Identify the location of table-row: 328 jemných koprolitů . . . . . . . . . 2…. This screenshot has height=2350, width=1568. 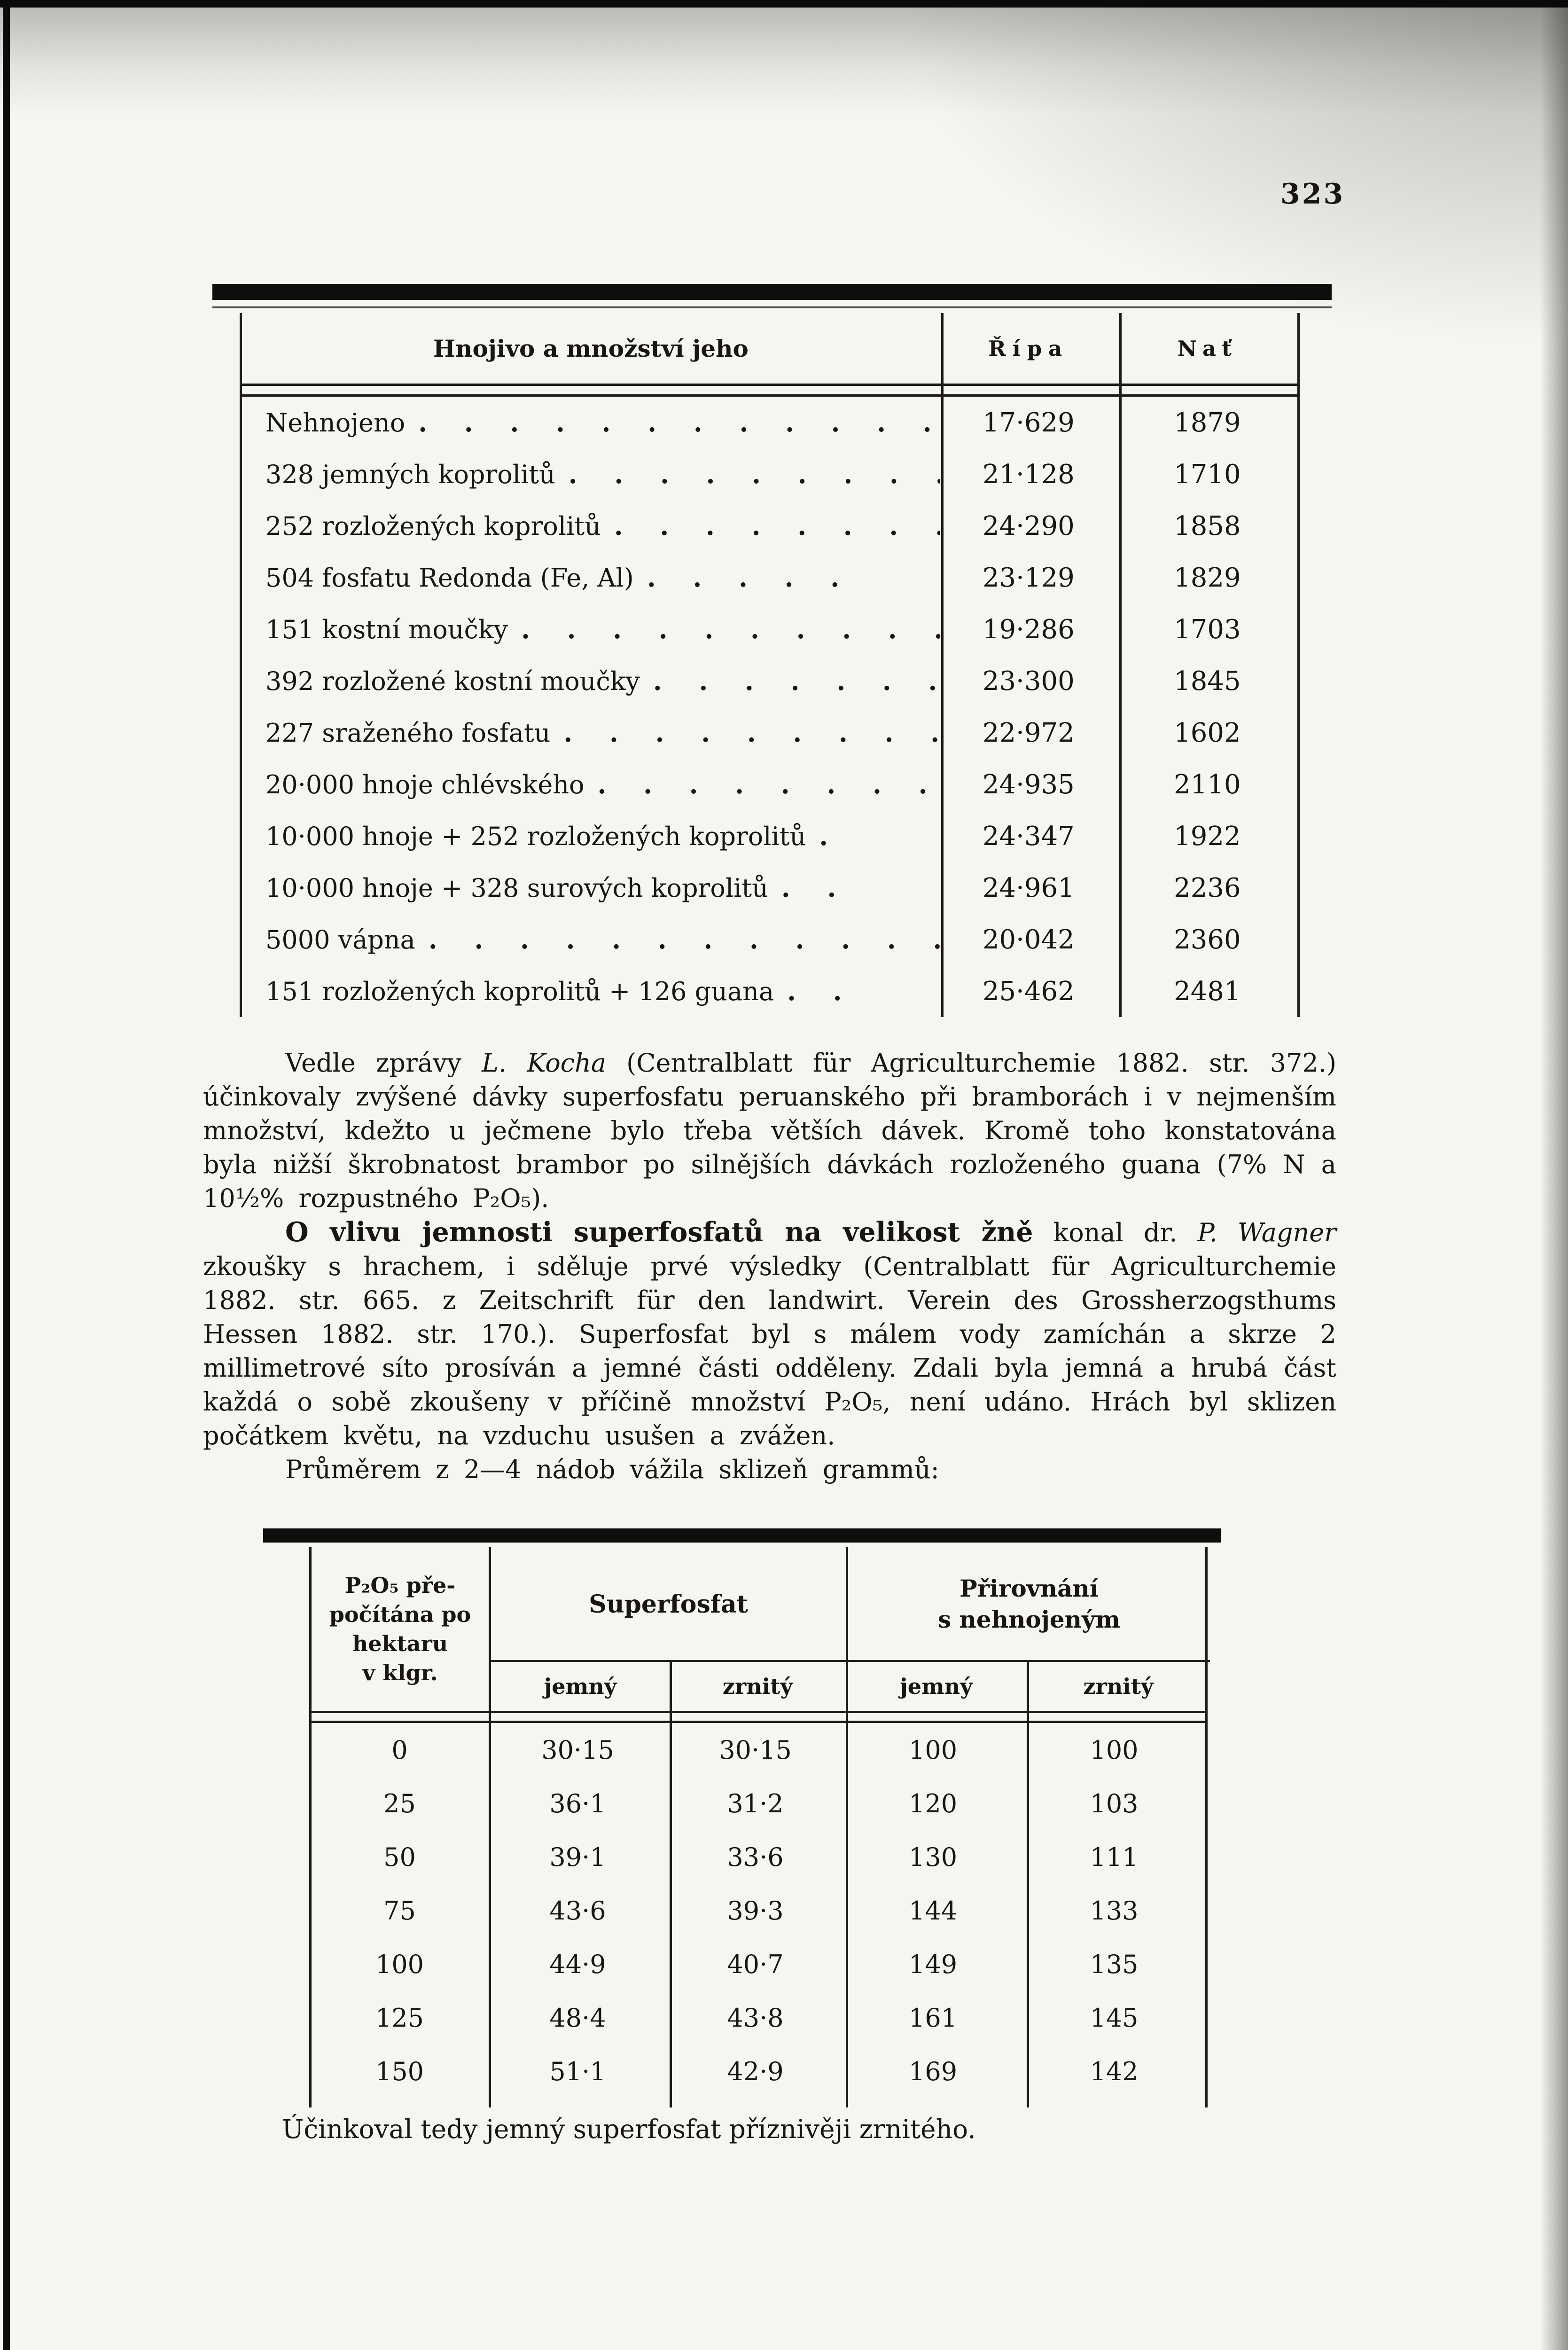
(769, 474).